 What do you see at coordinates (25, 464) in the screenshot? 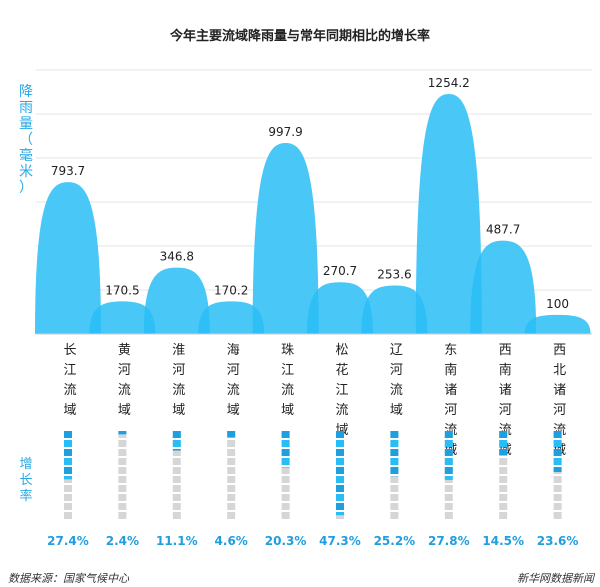
I see `growth-axis-label-char: 增` at bounding box center [25, 464].